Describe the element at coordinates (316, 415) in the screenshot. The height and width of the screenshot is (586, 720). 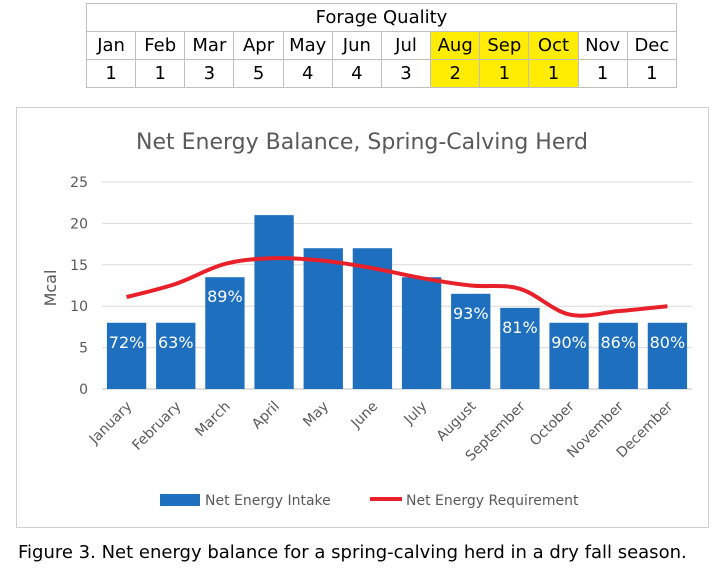
I see `x-tick-label: May` at that location.